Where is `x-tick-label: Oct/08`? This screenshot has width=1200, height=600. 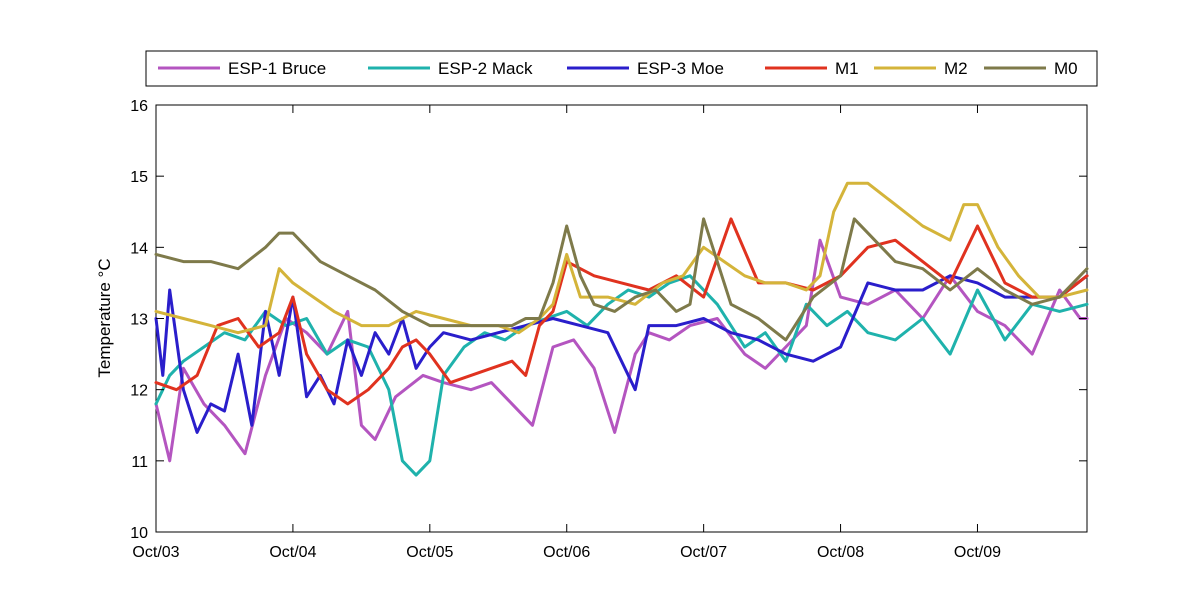 x-tick-label: Oct/08 is located at coordinates (840, 552).